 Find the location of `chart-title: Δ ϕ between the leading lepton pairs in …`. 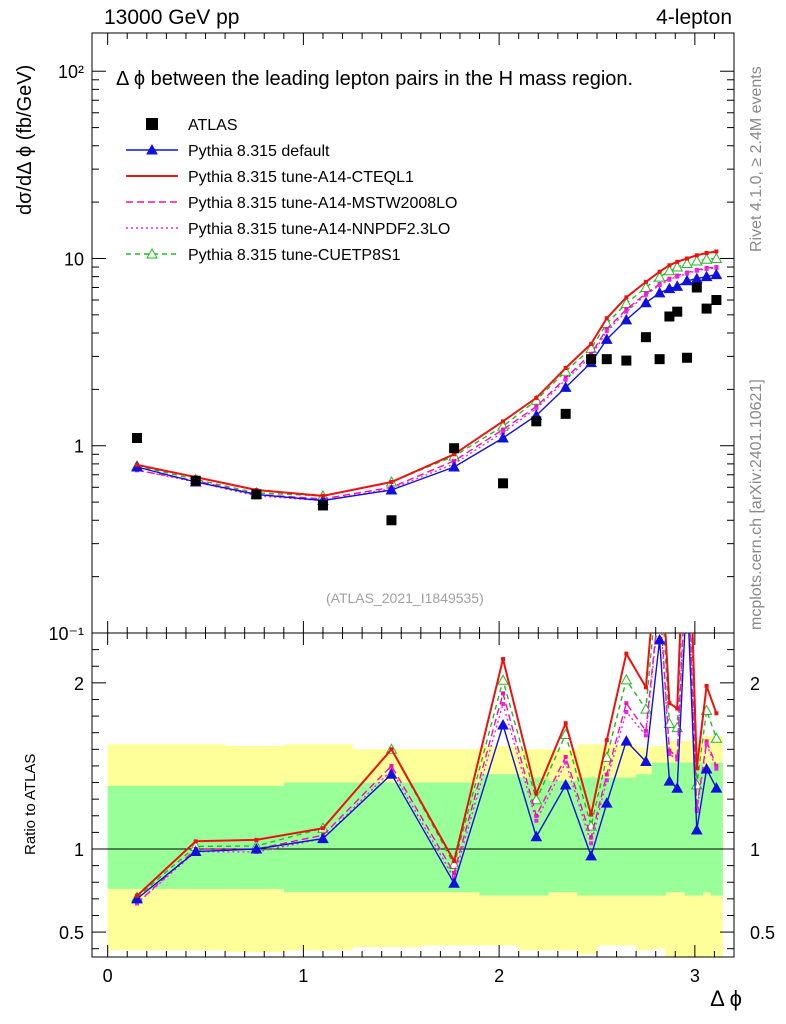

chart-title: Δ ϕ between the leading lepton pairs in … is located at coordinates (375, 79).